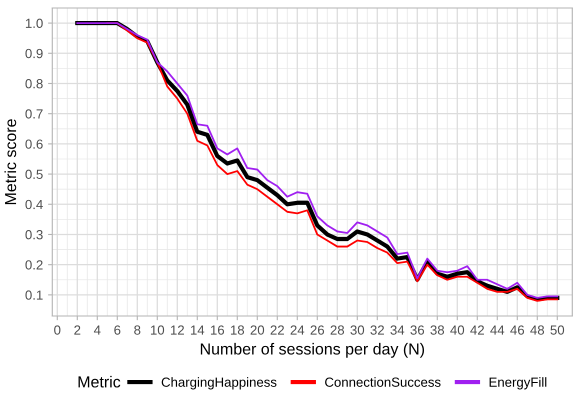 Image resolution: width=581 pixels, height=400 pixels. I want to click on x-axis-title: Number of sessions per day (N), so click(312, 350).